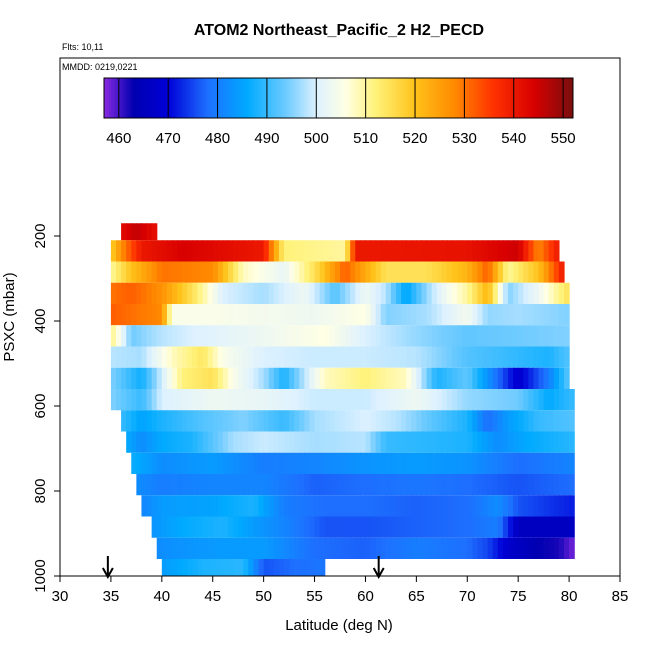  I want to click on chart-title: ATOM2 Northeast_Pacific_2 H2_PECD, so click(339, 30).